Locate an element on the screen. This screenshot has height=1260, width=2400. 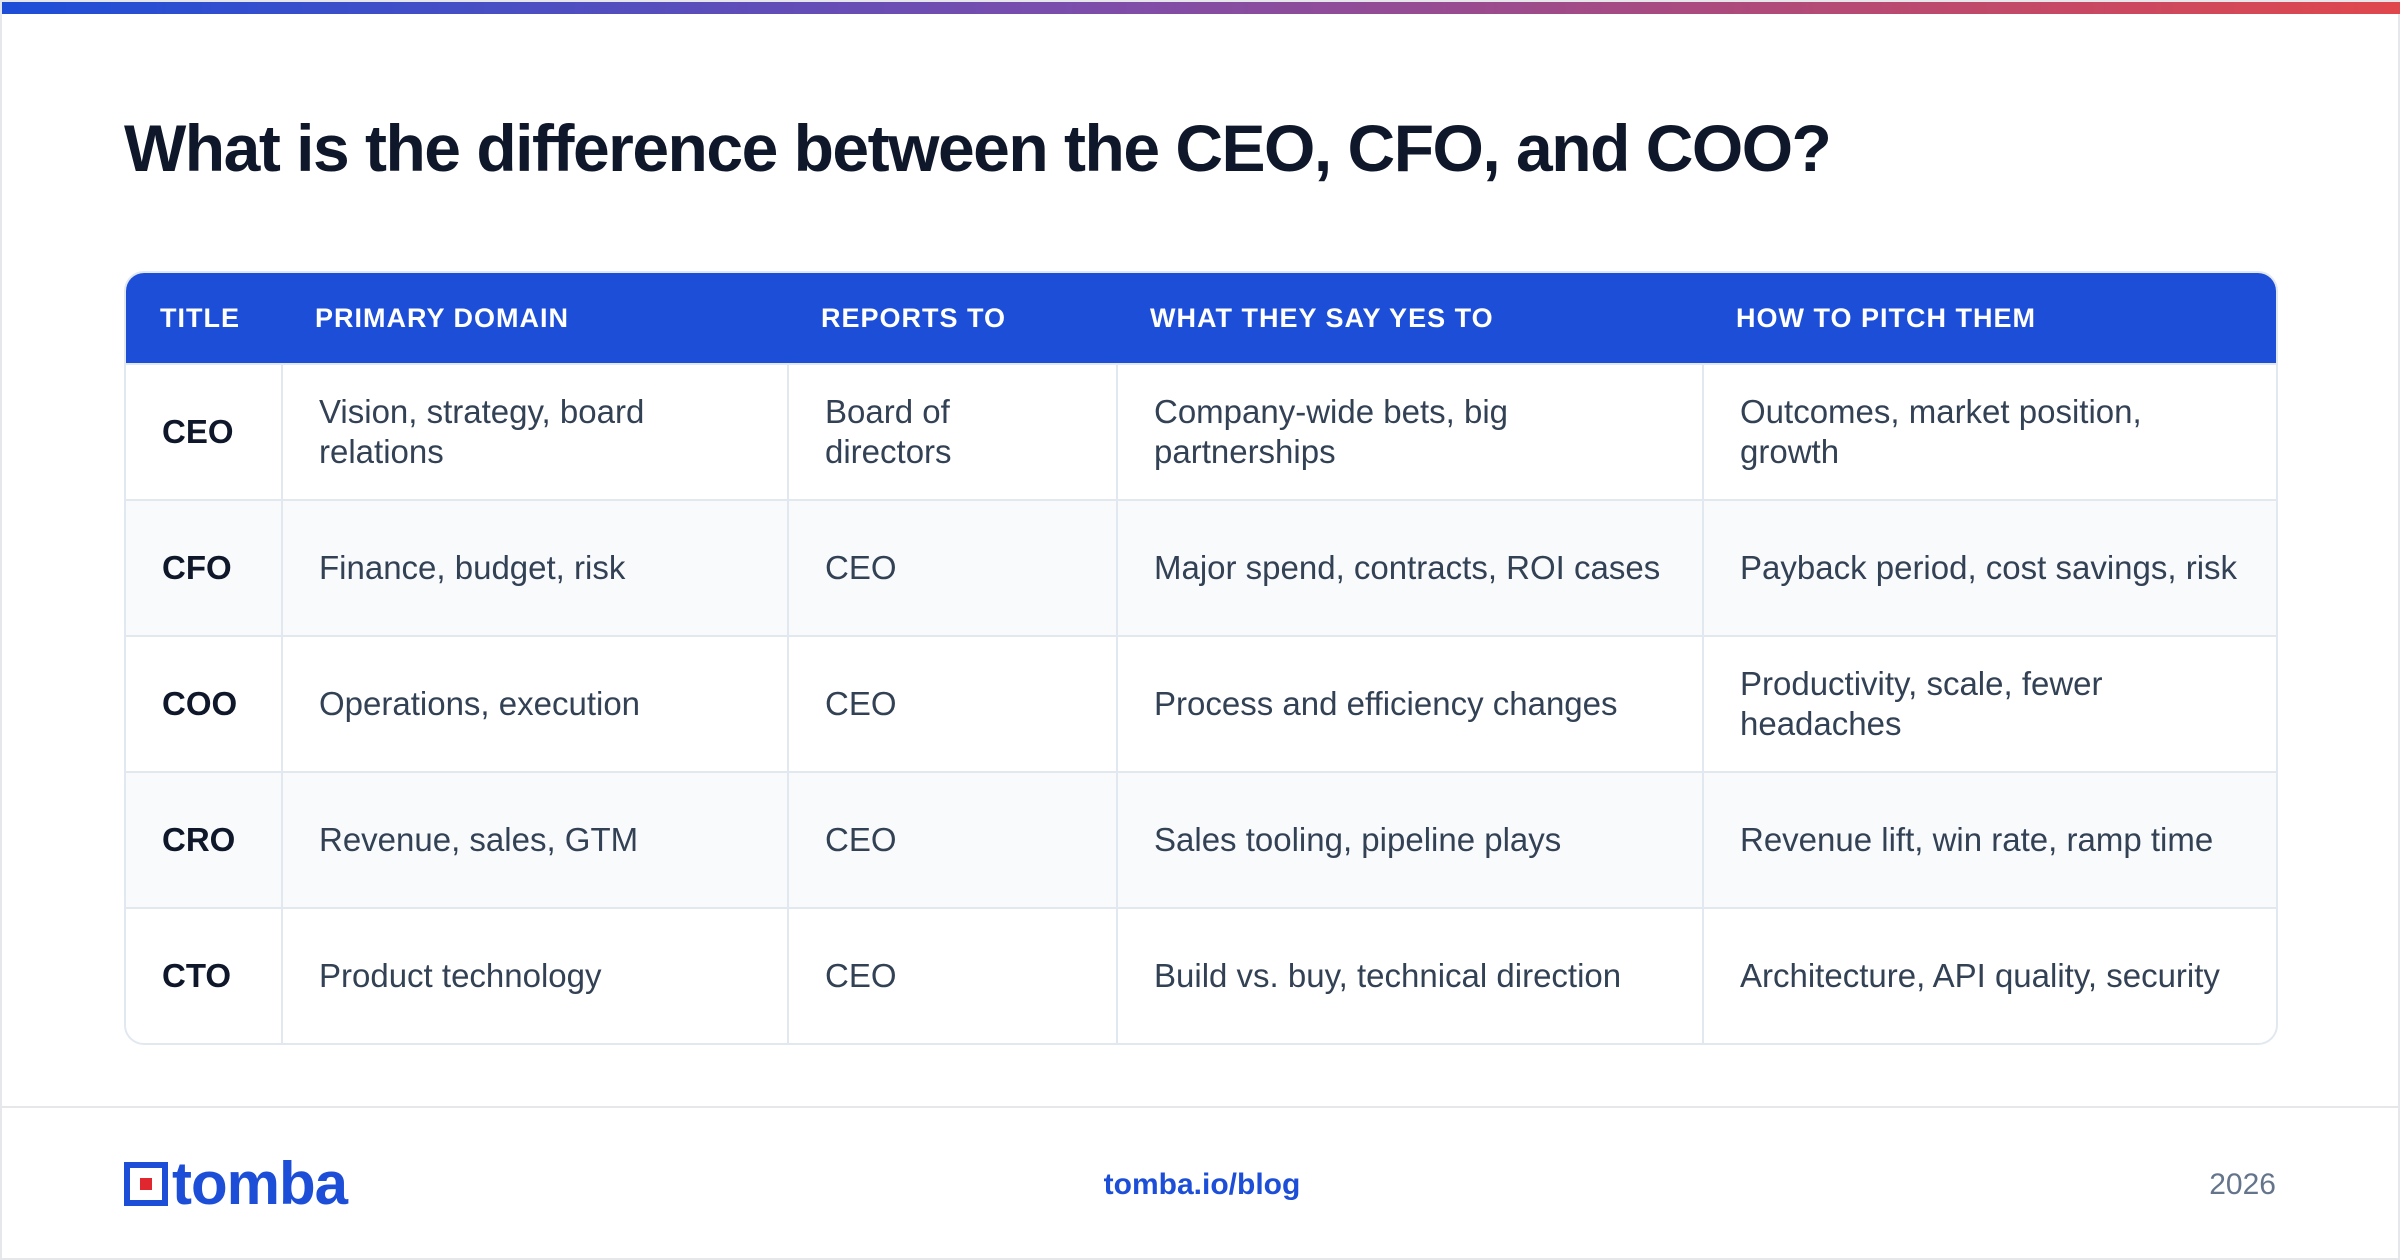
table-cell: Build vs. buy, technical direction is located at coordinates (1409, 976).